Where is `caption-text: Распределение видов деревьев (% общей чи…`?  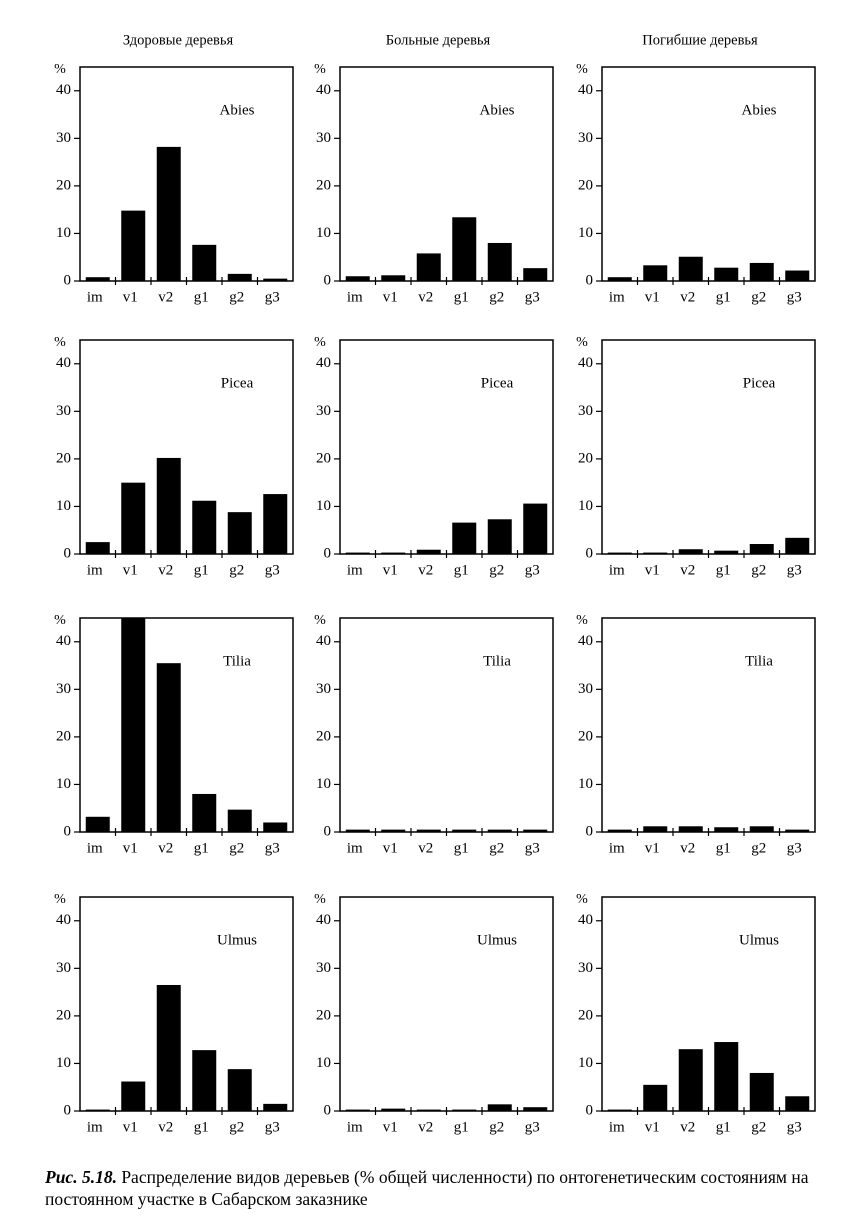 caption-text: Распределение видов деревьев (% общей чи… is located at coordinates (427, 1188).